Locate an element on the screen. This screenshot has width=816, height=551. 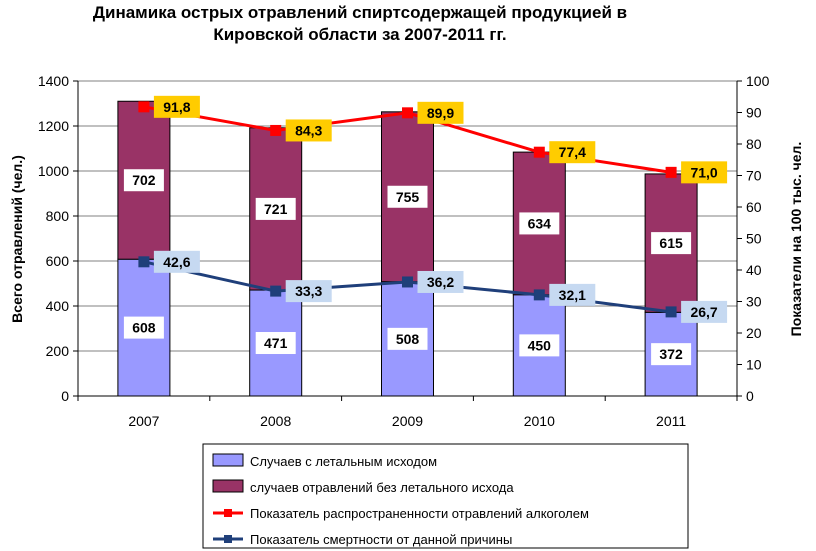
y2-tick-label: 10 is located at coordinates (754, 365).